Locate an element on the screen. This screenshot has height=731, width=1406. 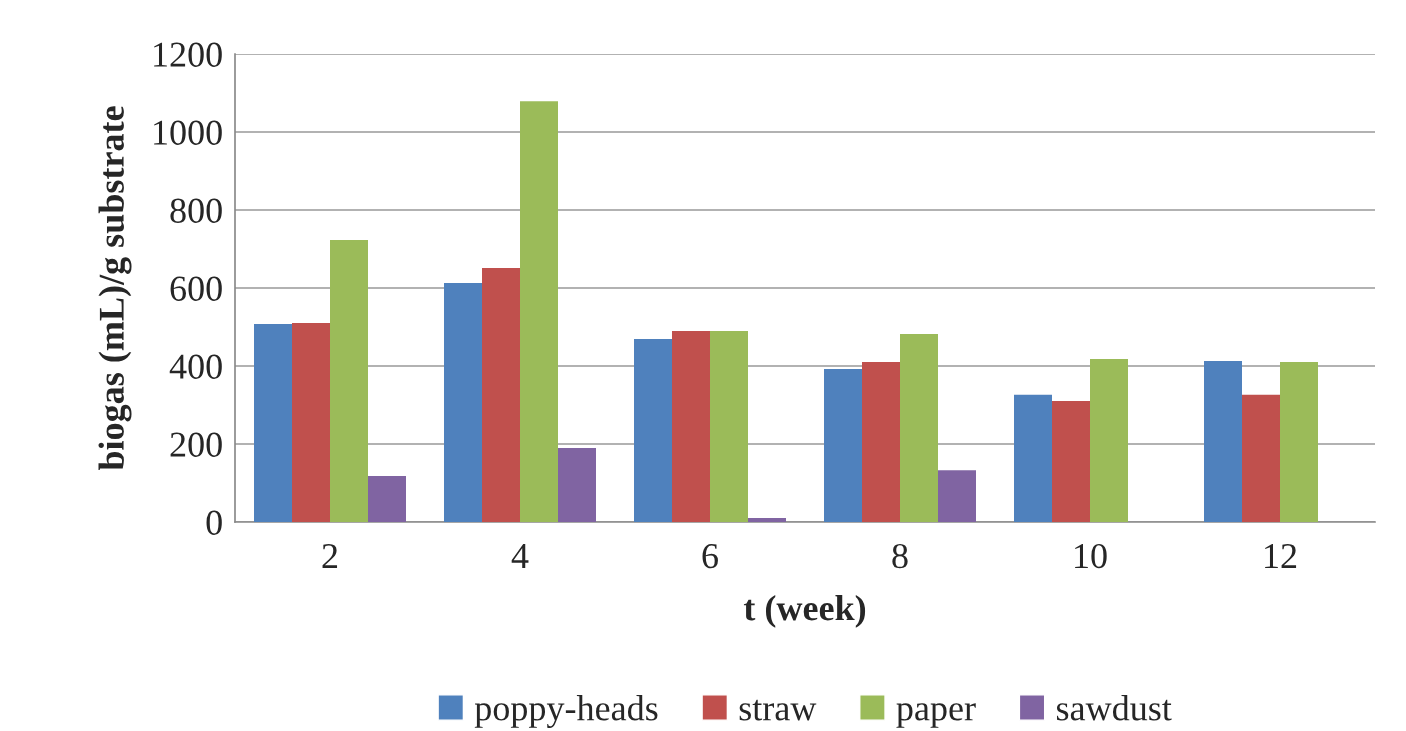
legend-label: straw is located at coordinates (778, 710).